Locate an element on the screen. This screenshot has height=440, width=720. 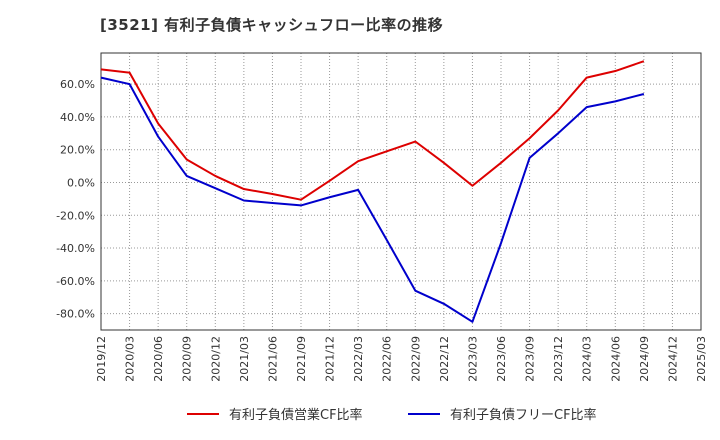
y-tick-label: -40.0% is located at coordinates (75, 248).